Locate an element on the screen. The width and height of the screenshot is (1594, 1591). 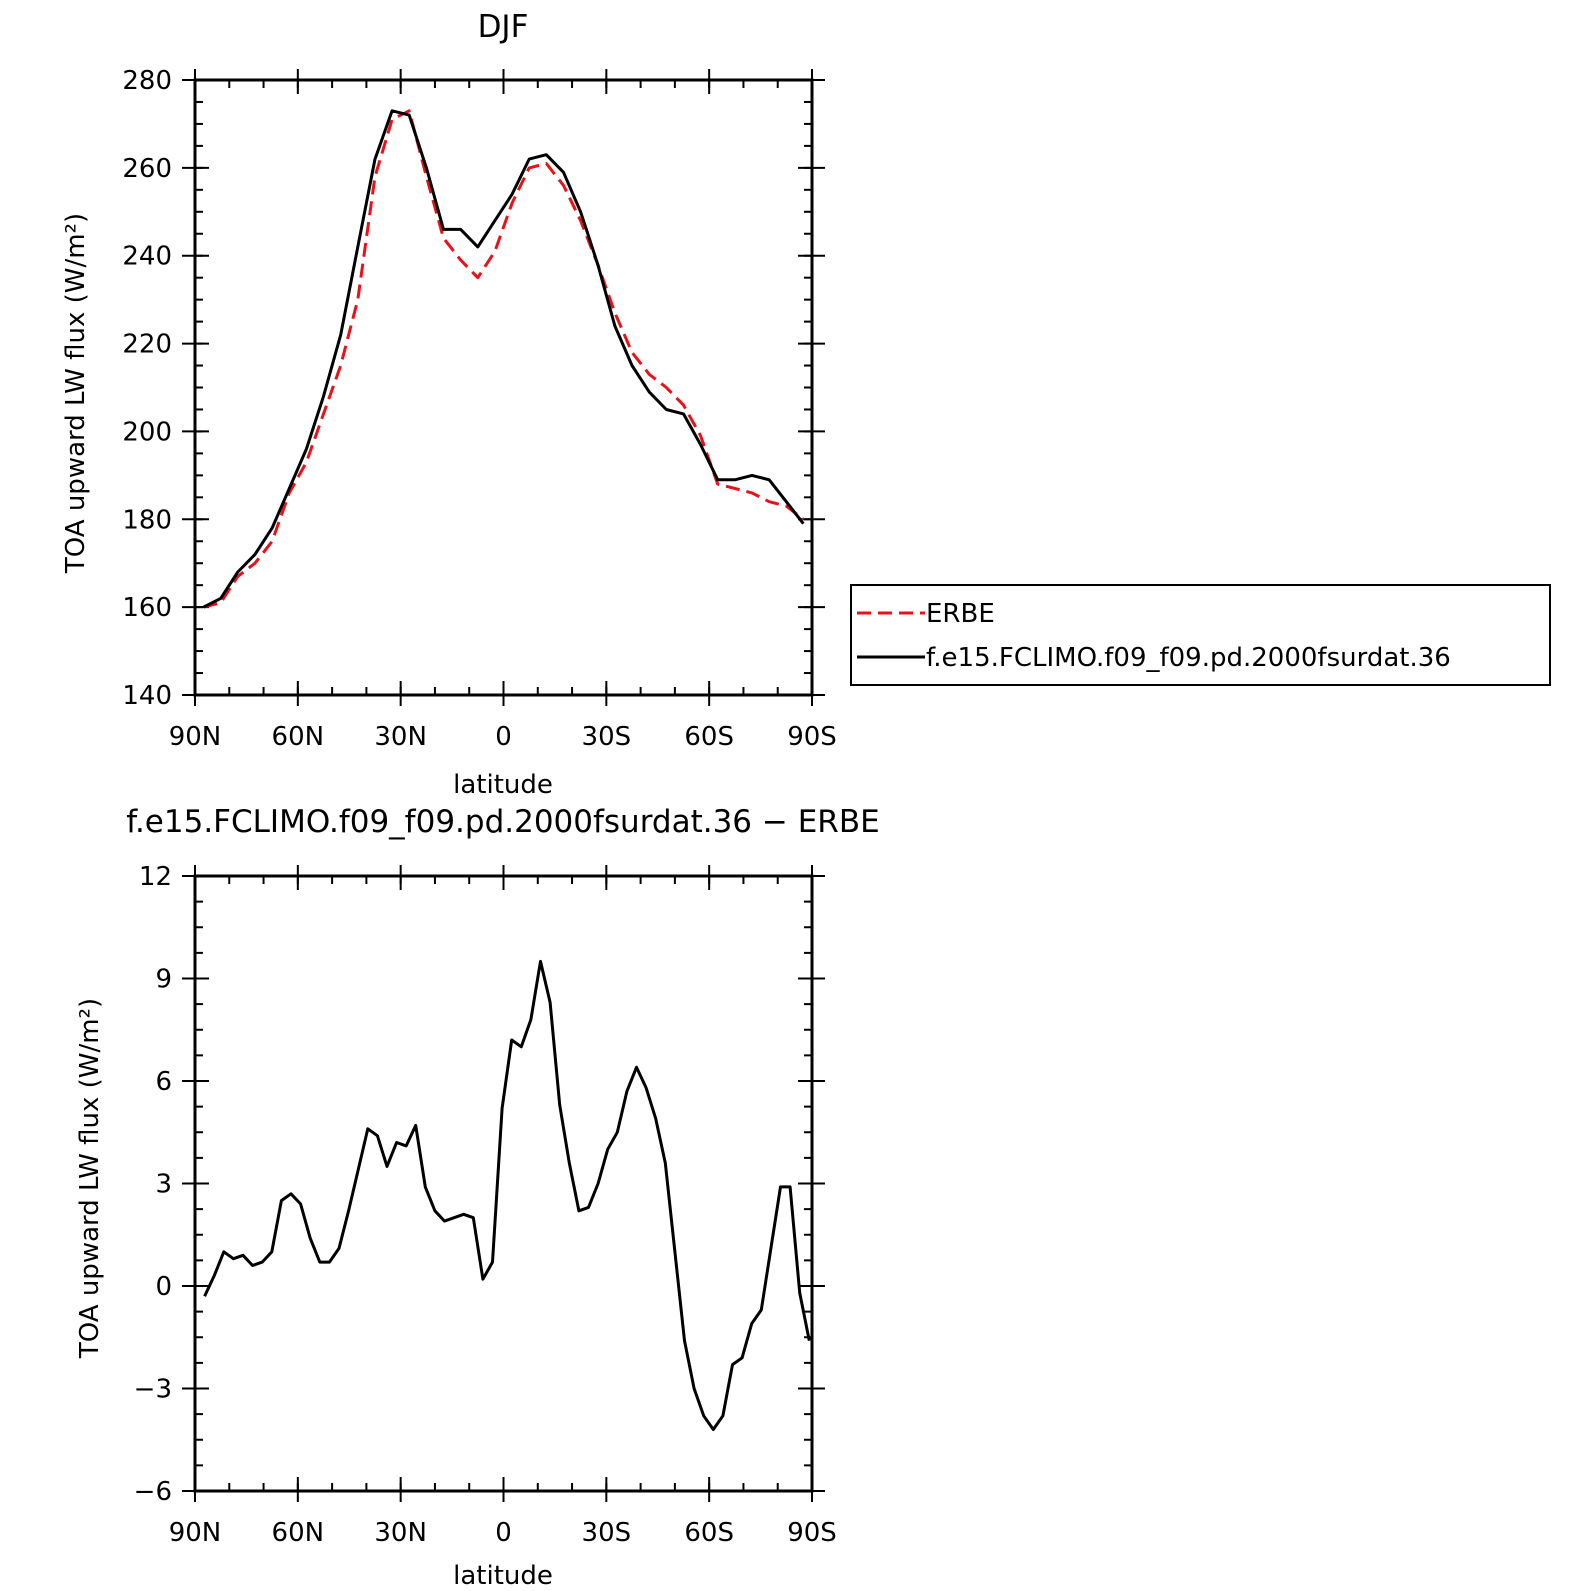
legend-label-erbe: ERBE is located at coordinates (960, 614).